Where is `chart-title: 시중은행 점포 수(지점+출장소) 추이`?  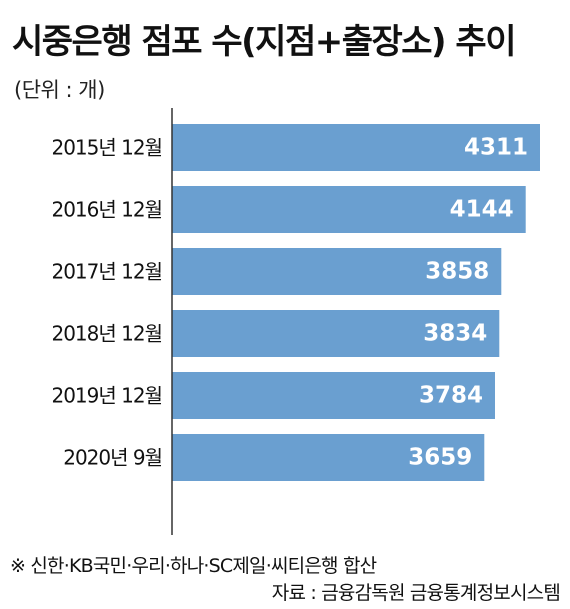 chart-title: 시중은행 점포 수(지점+출장소) 추이 is located at coordinates (264, 42).